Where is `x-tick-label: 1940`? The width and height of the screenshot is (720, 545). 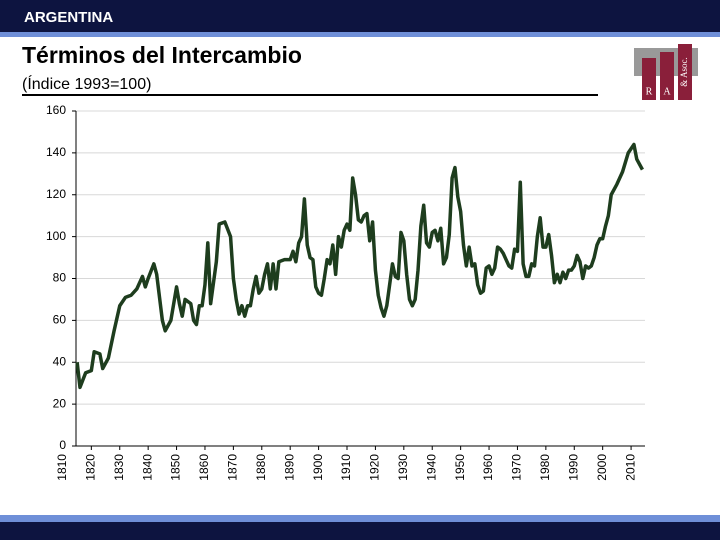
x-tick-label: 1940 is located at coordinates (431, 467).